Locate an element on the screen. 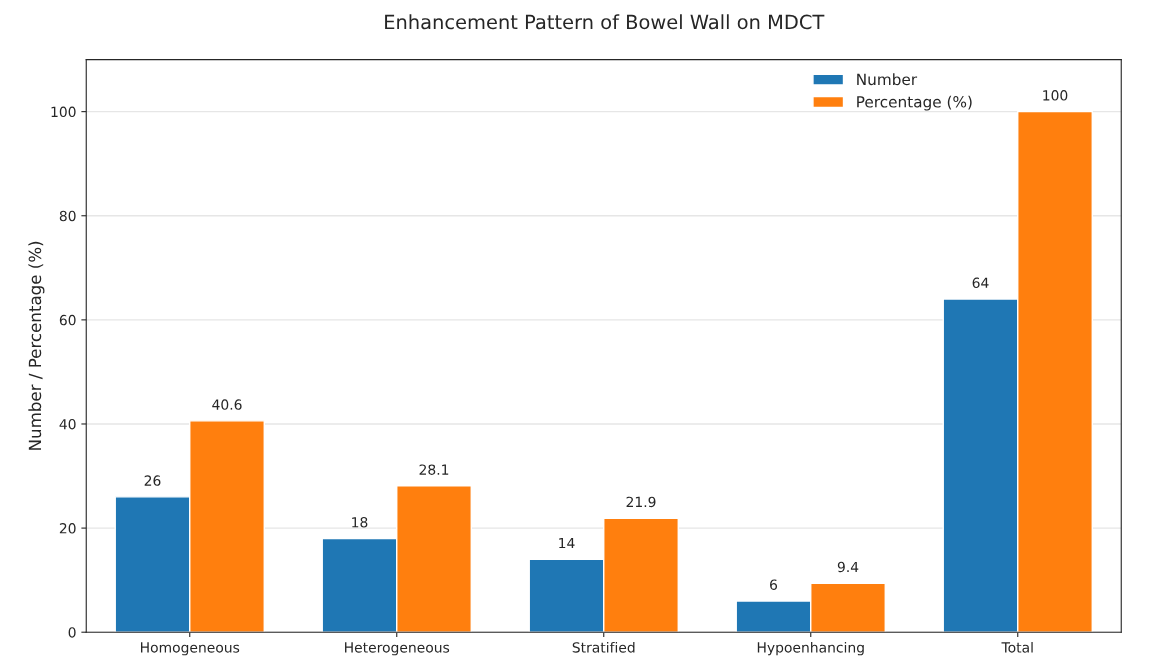 The height and width of the screenshot is (662, 1150). x-tick-label: Heterogeneous is located at coordinates (397, 649).